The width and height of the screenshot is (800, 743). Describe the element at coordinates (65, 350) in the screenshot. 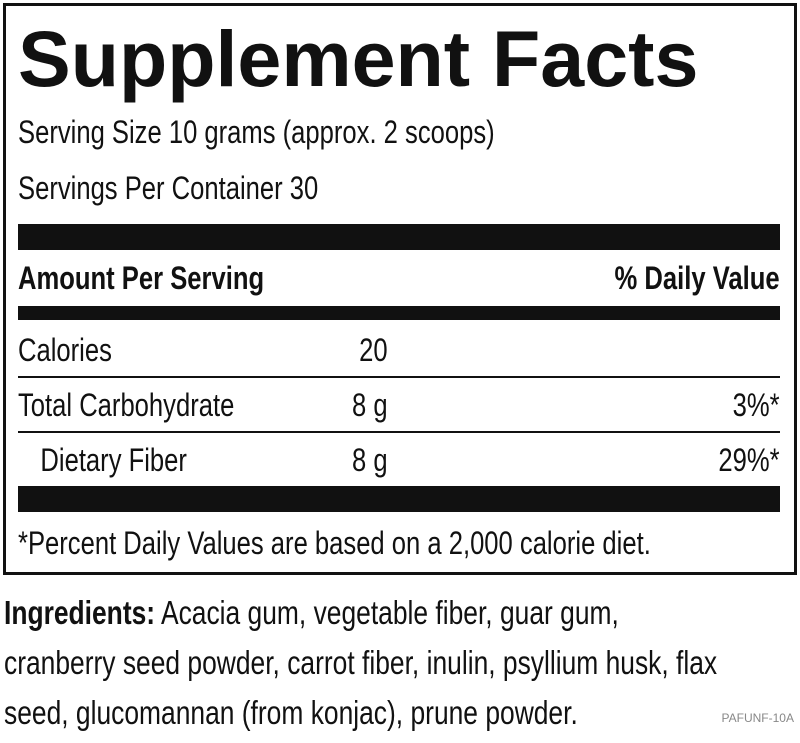

I see `nutrient-name: Calories` at that location.